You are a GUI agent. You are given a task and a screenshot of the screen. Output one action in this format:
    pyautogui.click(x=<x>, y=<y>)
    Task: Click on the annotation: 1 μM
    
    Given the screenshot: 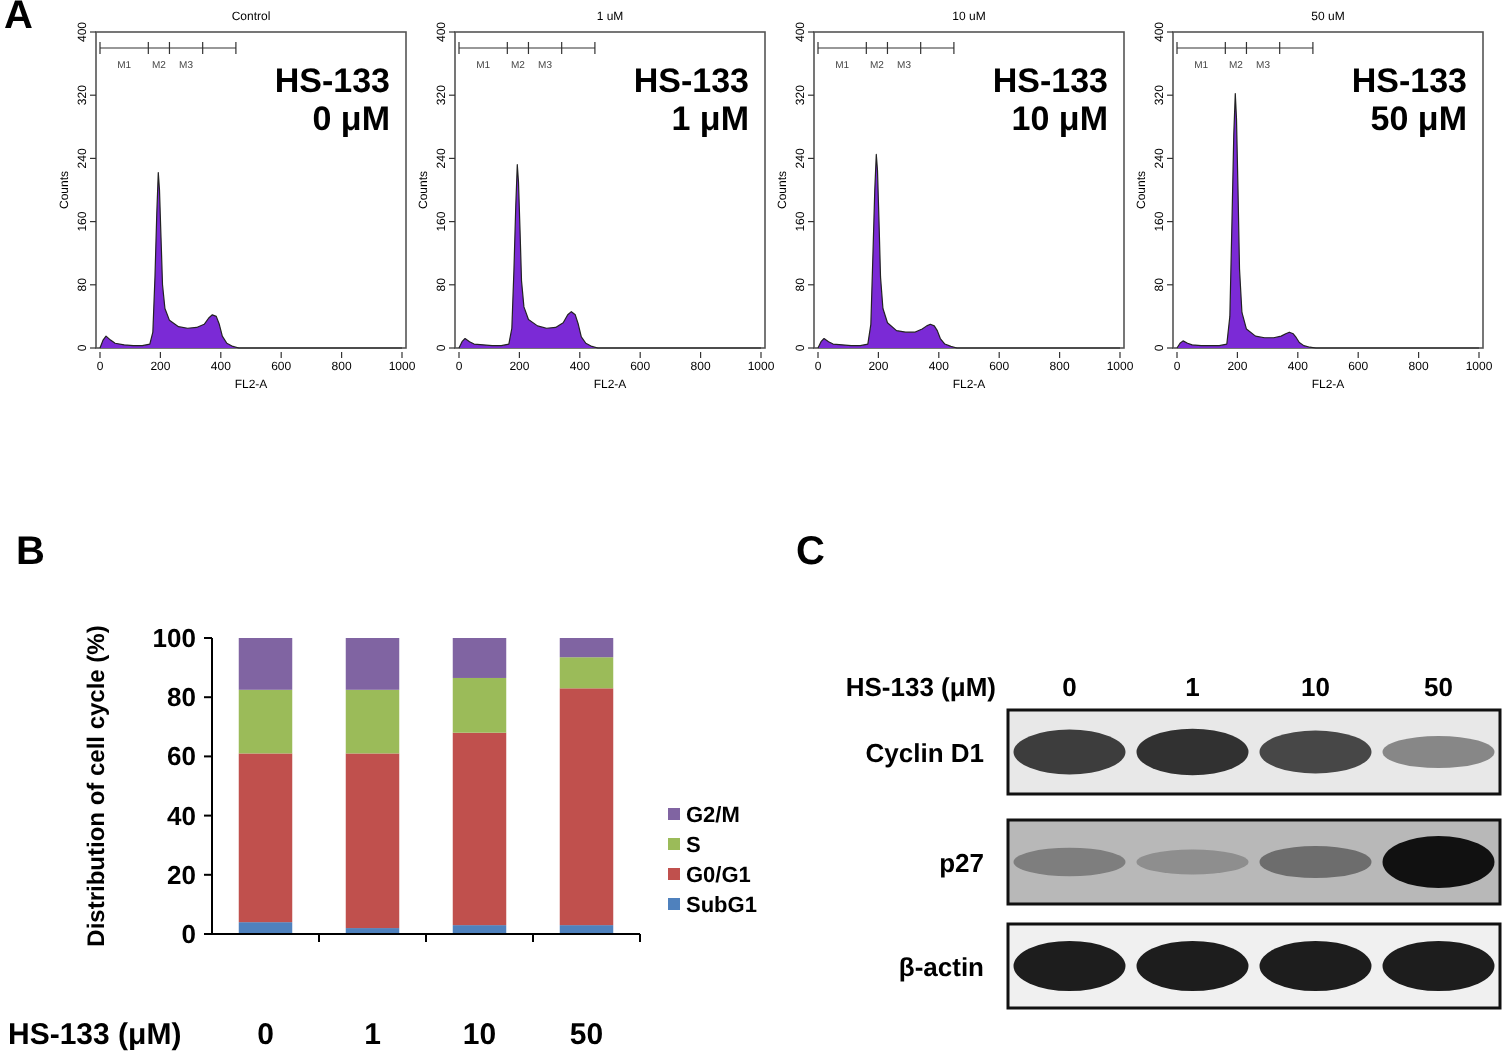 What is the action you would take?
    pyautogui.click(x=710, y=119)
    